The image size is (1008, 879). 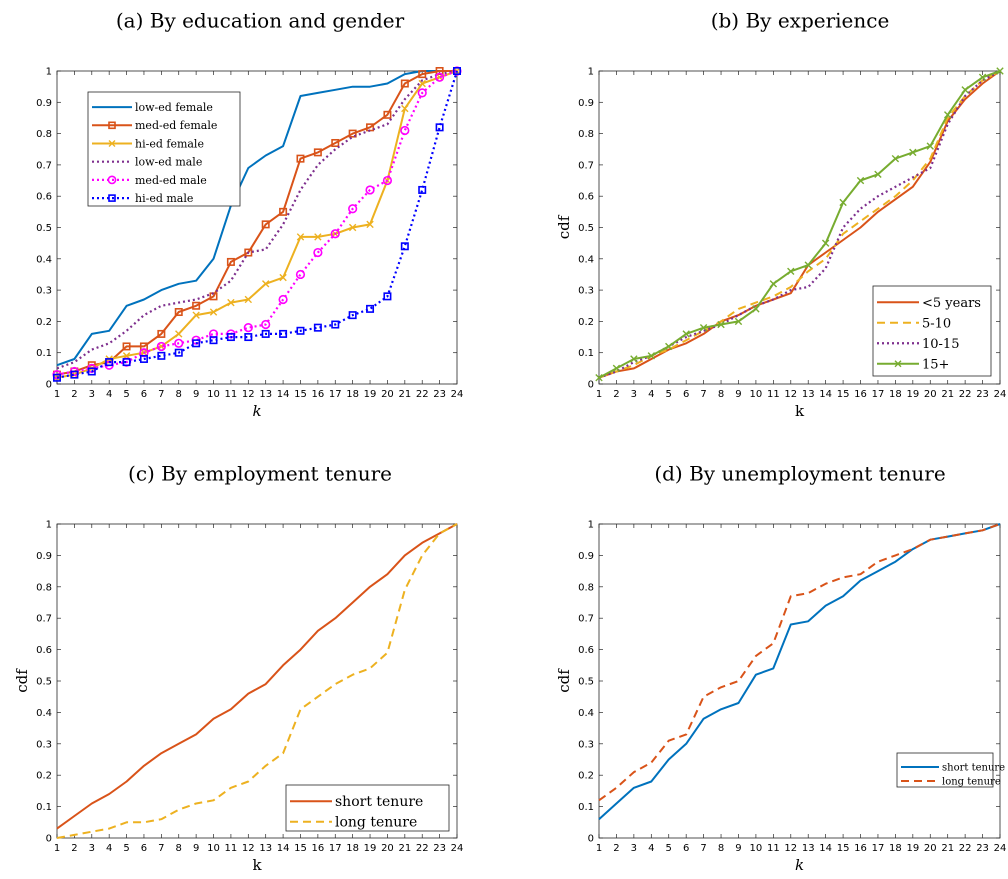 What do you see at coordinates (318, 394) in the screenshot?
I see `x-tick-label: 16` at bounding box center [318, 394].